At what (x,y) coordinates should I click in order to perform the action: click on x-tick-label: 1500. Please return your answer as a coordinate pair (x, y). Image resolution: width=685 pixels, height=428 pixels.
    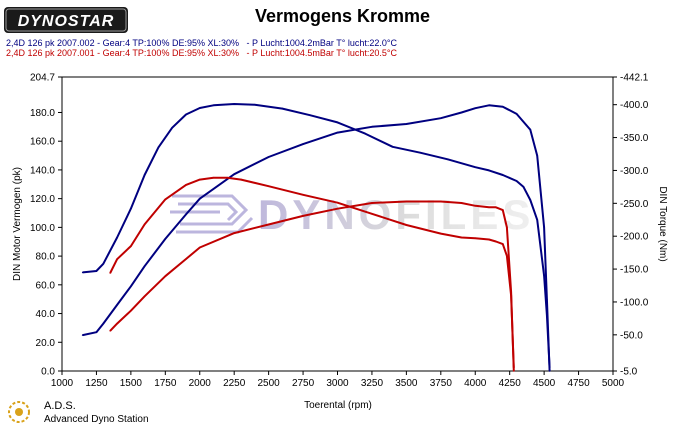
    Looking at the image, I should click on (131, 383).